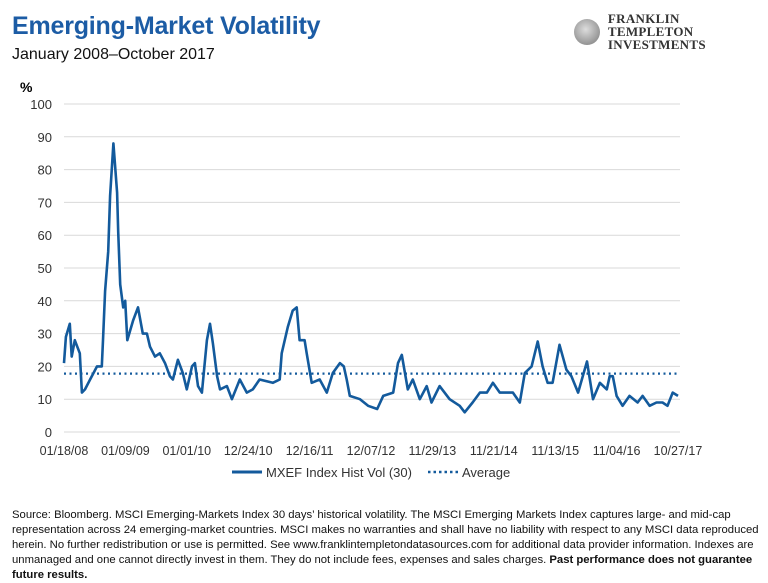 The width and height of the screenshot is (768, 583). I want to click on y-tick-label: 70, so click(45, 202).